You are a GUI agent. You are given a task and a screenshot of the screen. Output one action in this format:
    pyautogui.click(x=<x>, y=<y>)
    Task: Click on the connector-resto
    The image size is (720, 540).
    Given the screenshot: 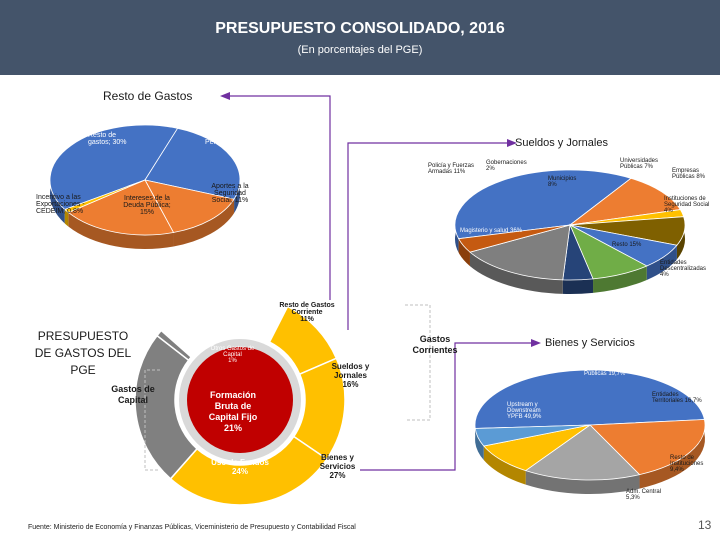 What is the action you would take?
    pyautogui.click(x=278, y=197)
    